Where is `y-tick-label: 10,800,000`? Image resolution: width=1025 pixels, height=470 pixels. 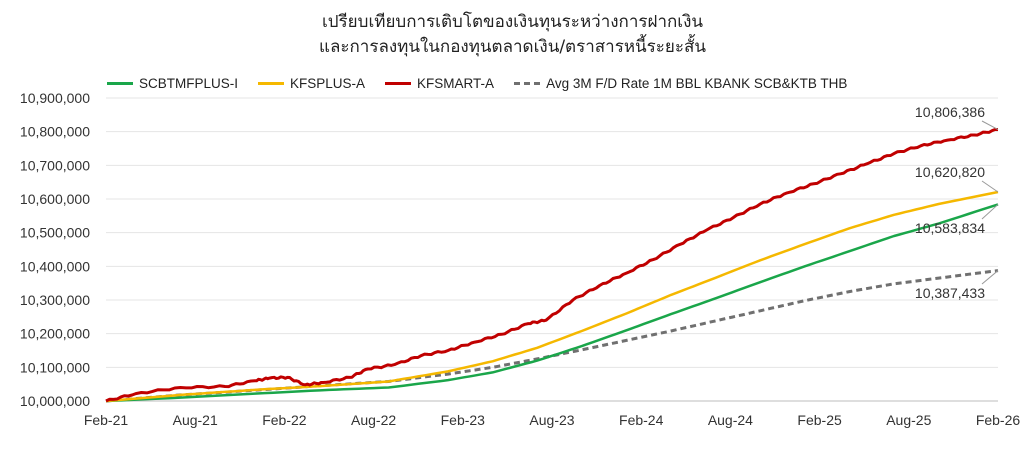
y-tick-label: 10,800,000 is located at coordinates (55, 132).